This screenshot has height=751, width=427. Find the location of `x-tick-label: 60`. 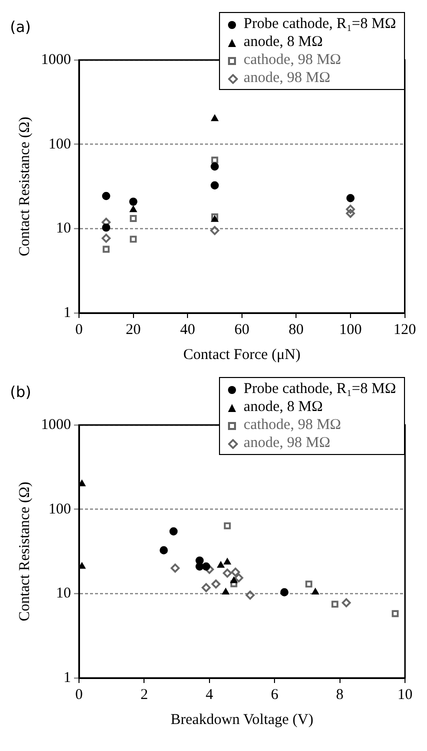

x-tick-label: 60 is located at coordinates (242, 330).